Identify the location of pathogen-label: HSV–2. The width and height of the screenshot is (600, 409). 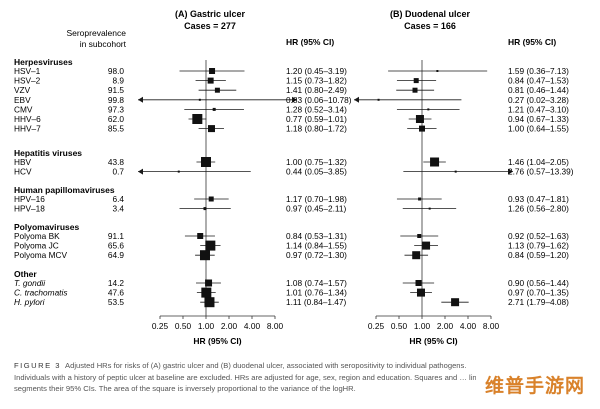
(27, 81).